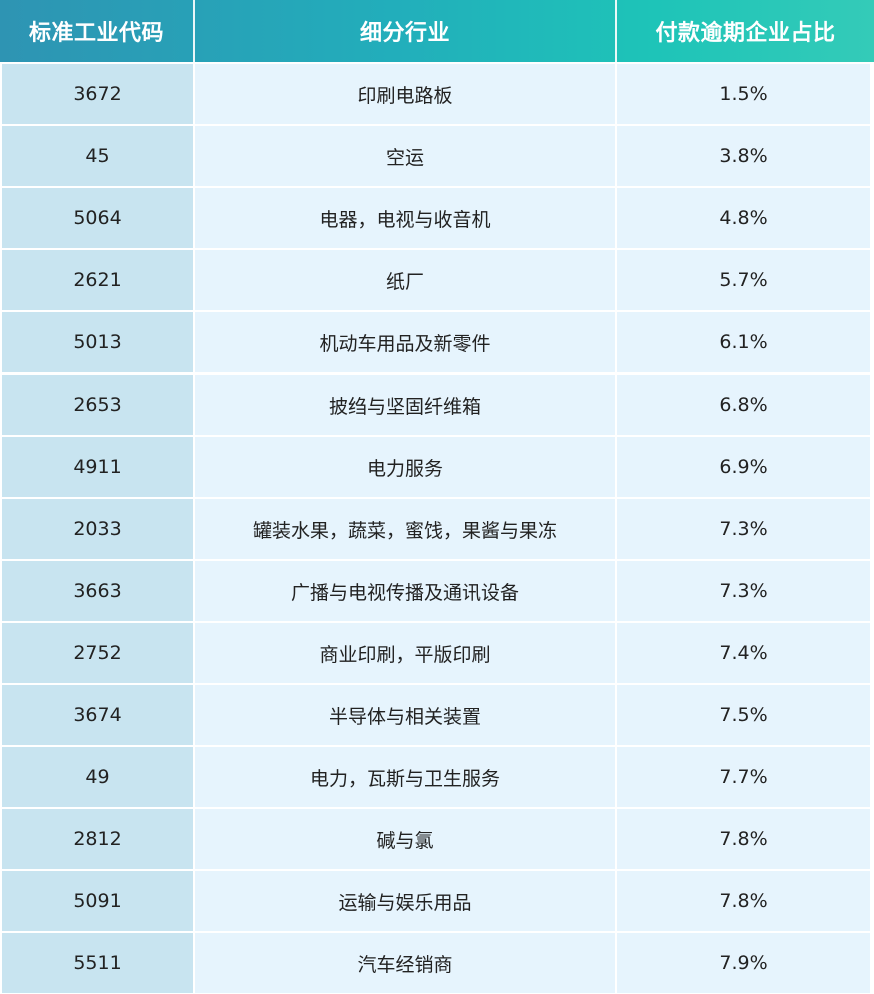 The width and height of the screenshot is (874, 994). I want to click on cell-sub-industry: 印刷电路板, so click(405, 94).